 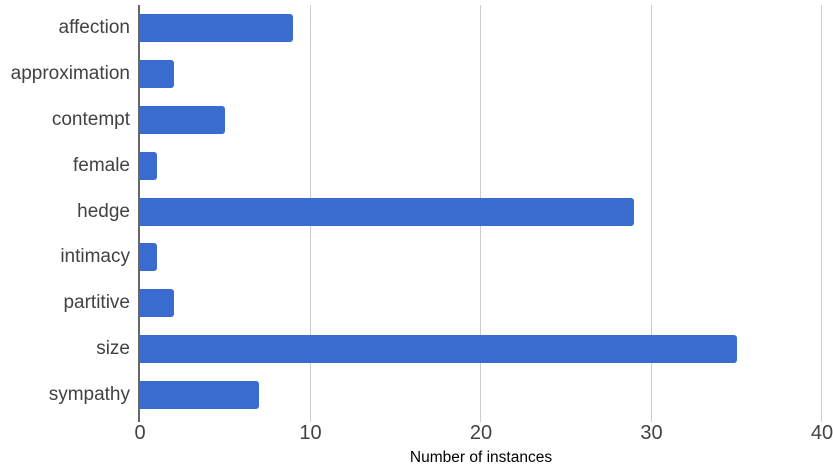 What do you see at coordinates (481, 457) in the screenshot?
I see `x-axis-title: Number of instances` at bounding box center [481, 457].